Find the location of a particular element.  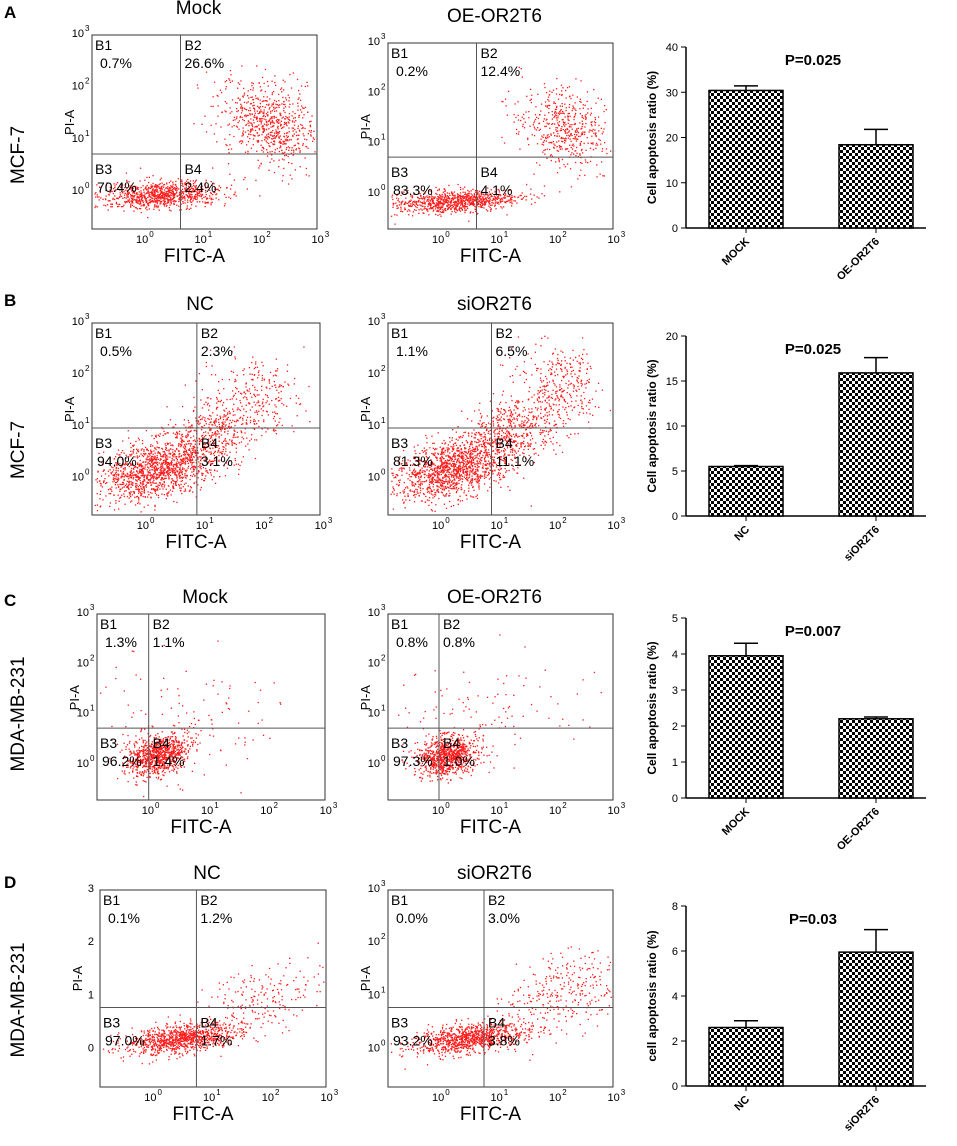

x-tick-label: 10 is located at coordinates (143, 526).